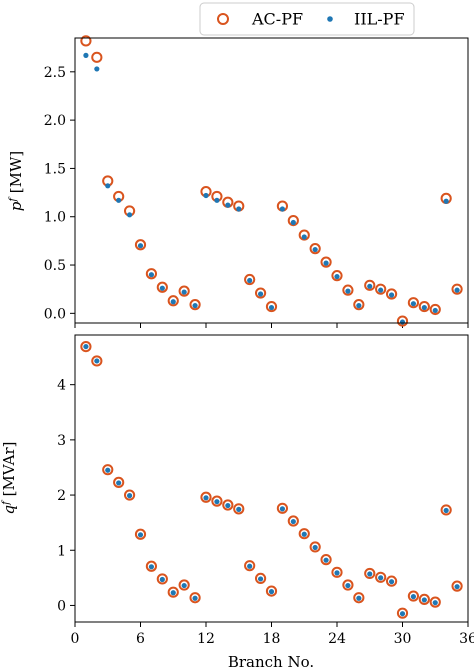 This screenshot has width=474, height=669. I want to click on q-ytick-label: 3, so click(61, 441).